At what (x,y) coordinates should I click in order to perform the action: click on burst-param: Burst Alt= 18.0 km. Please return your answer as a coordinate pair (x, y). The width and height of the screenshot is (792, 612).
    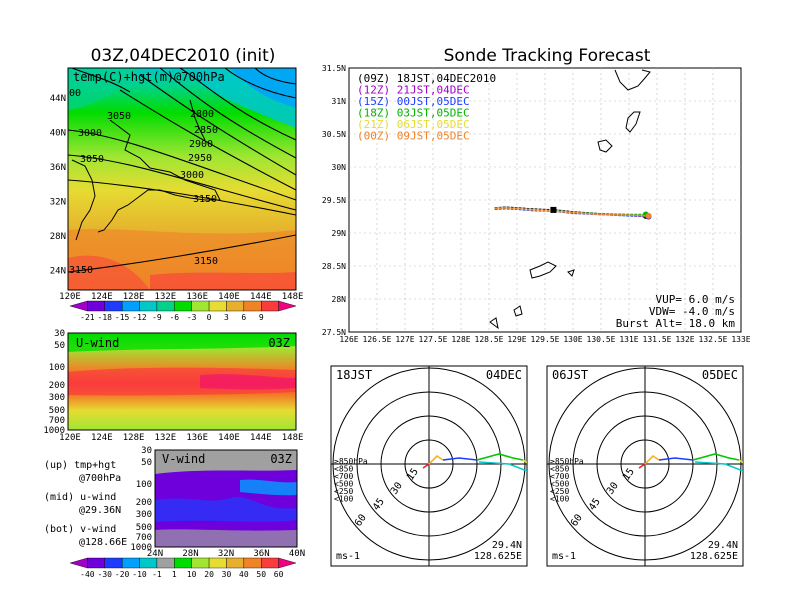
    Looking at the image, I should click on (676, 323).